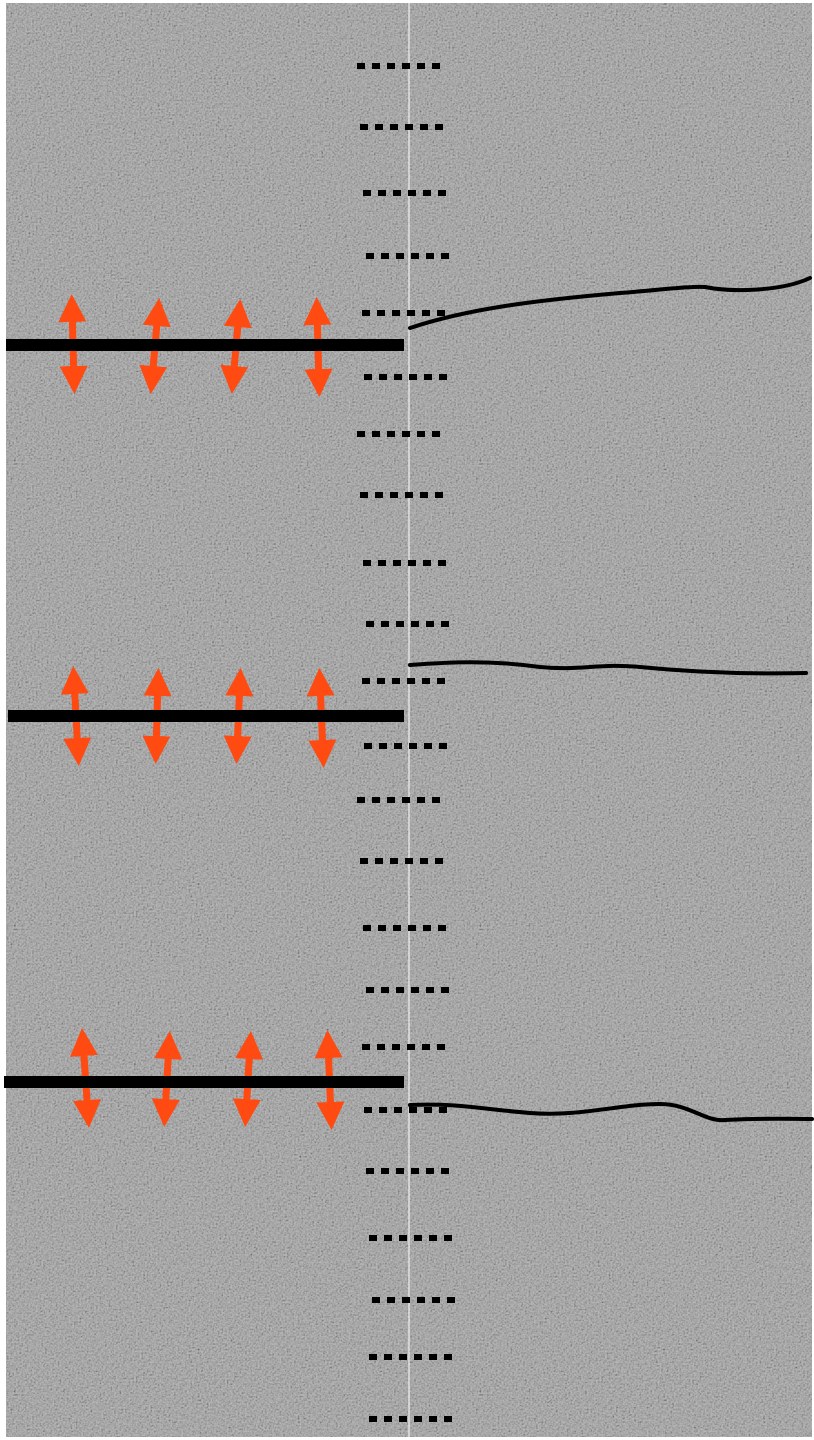  What do you see at coordinates (204, 1082) in the screenshot?
I see `rigid-bar` at bounding box center [204, 1082].